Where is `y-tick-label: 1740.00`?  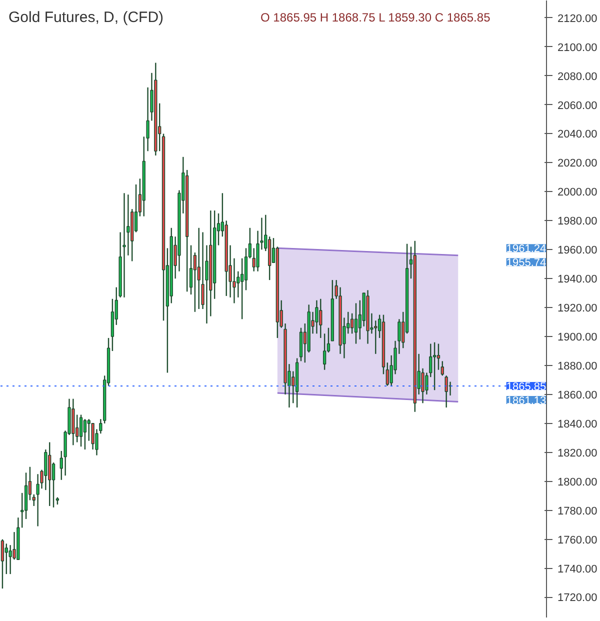
y-tick-label: 1740.00 is located at coordinates (578, 569).